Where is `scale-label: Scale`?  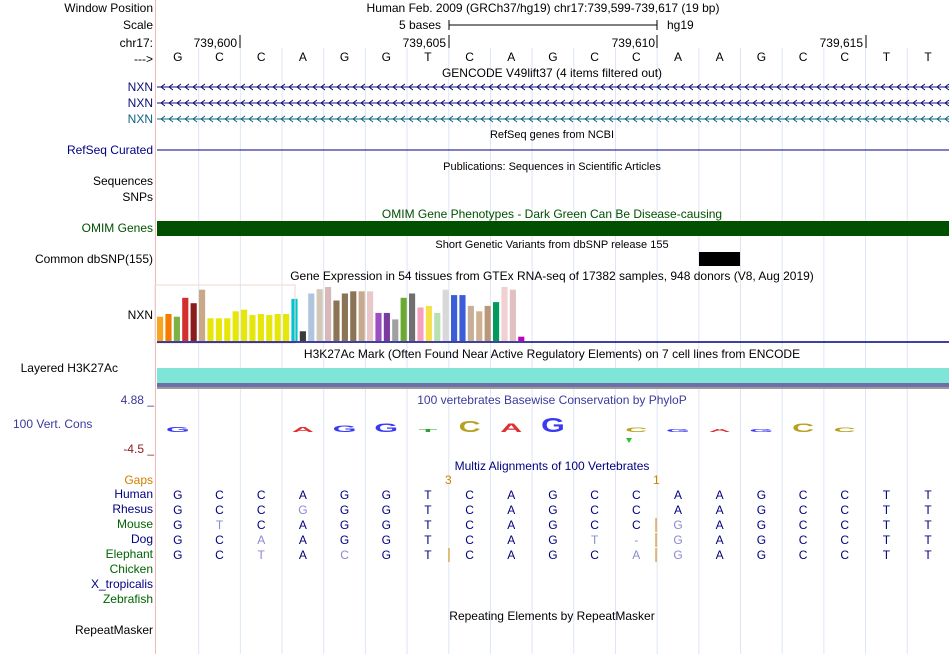 scale-label: Scale is located at coordinates (137, 25).